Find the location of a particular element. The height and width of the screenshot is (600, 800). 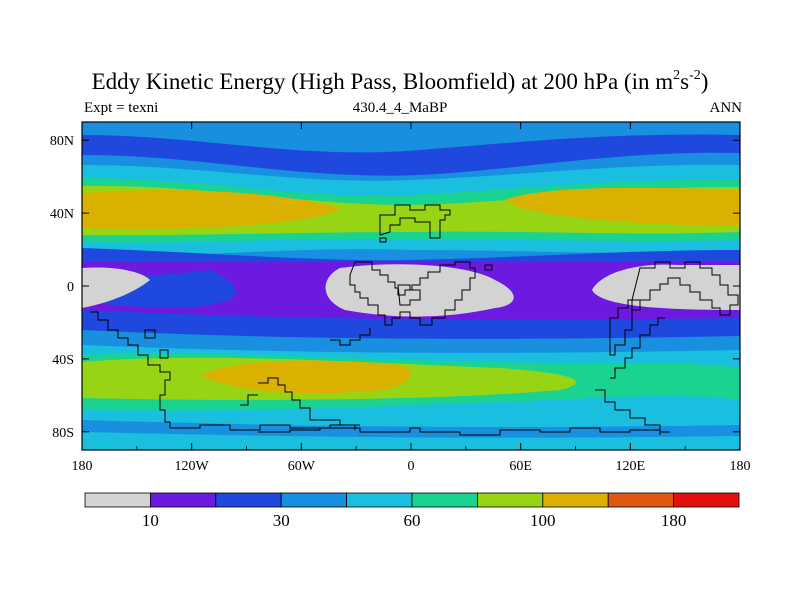

season-label: ANN is located at coordinates (726, 108).